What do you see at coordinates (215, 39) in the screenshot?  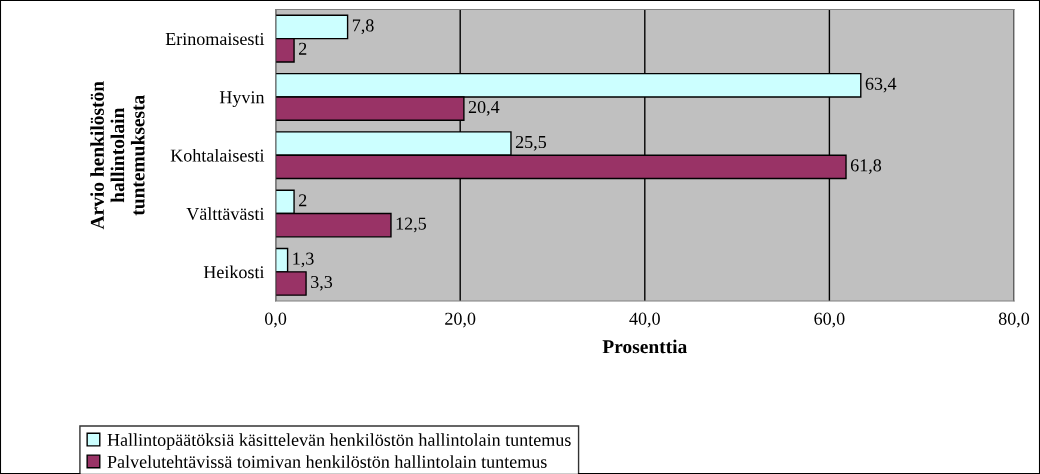 I see `y-tick-label: Erinomaisesti` at bounding box center [215, 39].